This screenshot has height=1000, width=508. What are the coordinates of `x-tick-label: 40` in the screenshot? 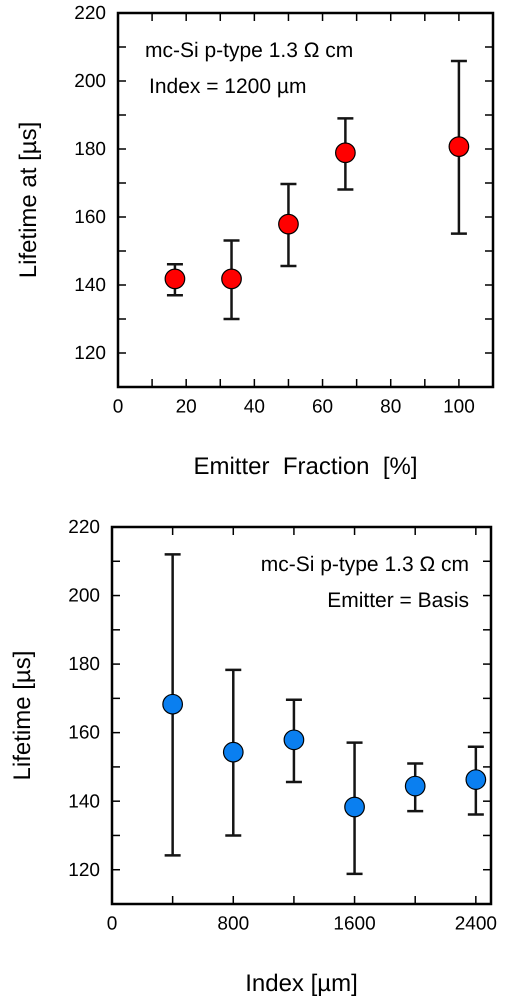 It's located at (254, 407).